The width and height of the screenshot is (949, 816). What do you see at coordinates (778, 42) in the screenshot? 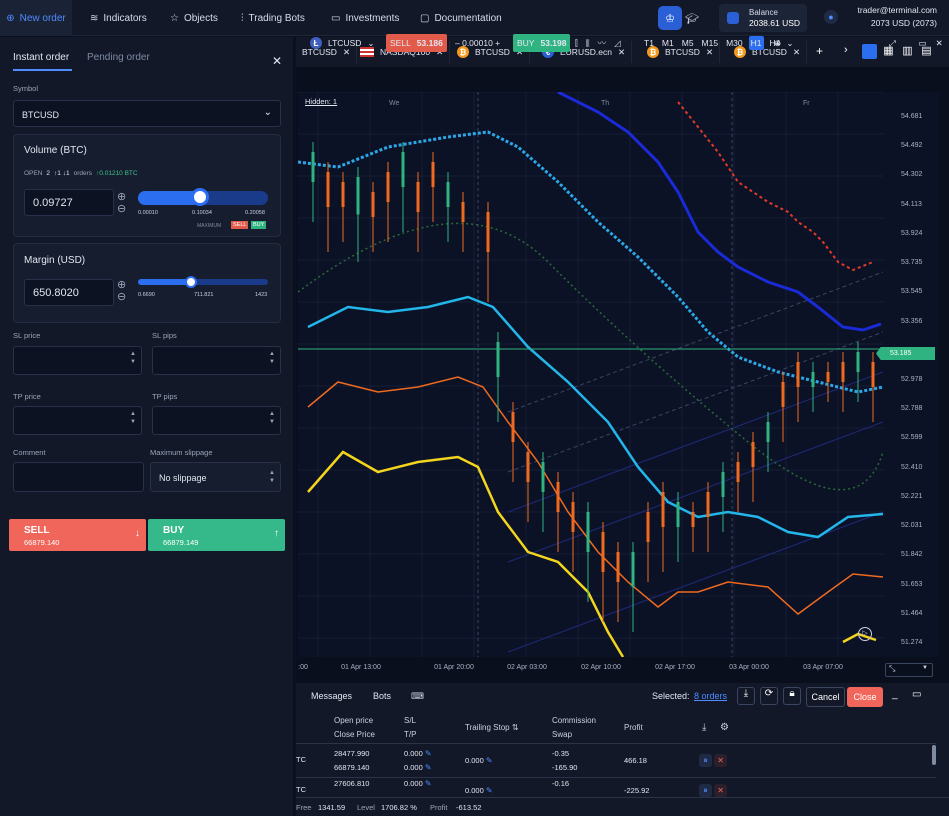
I see `zoom-icon: ⊕` at bounding box center [778, 42].